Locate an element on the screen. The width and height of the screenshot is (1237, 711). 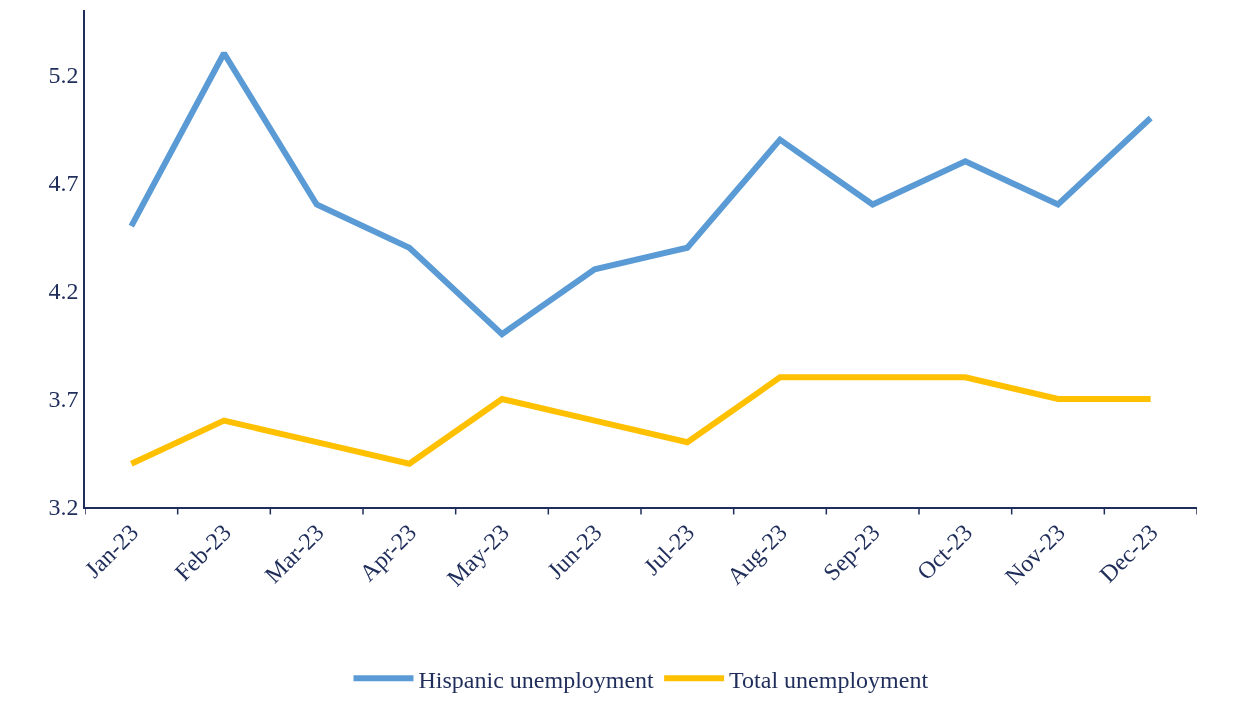
y-tick-label: 5.2 is located at coordinates (63, 75).